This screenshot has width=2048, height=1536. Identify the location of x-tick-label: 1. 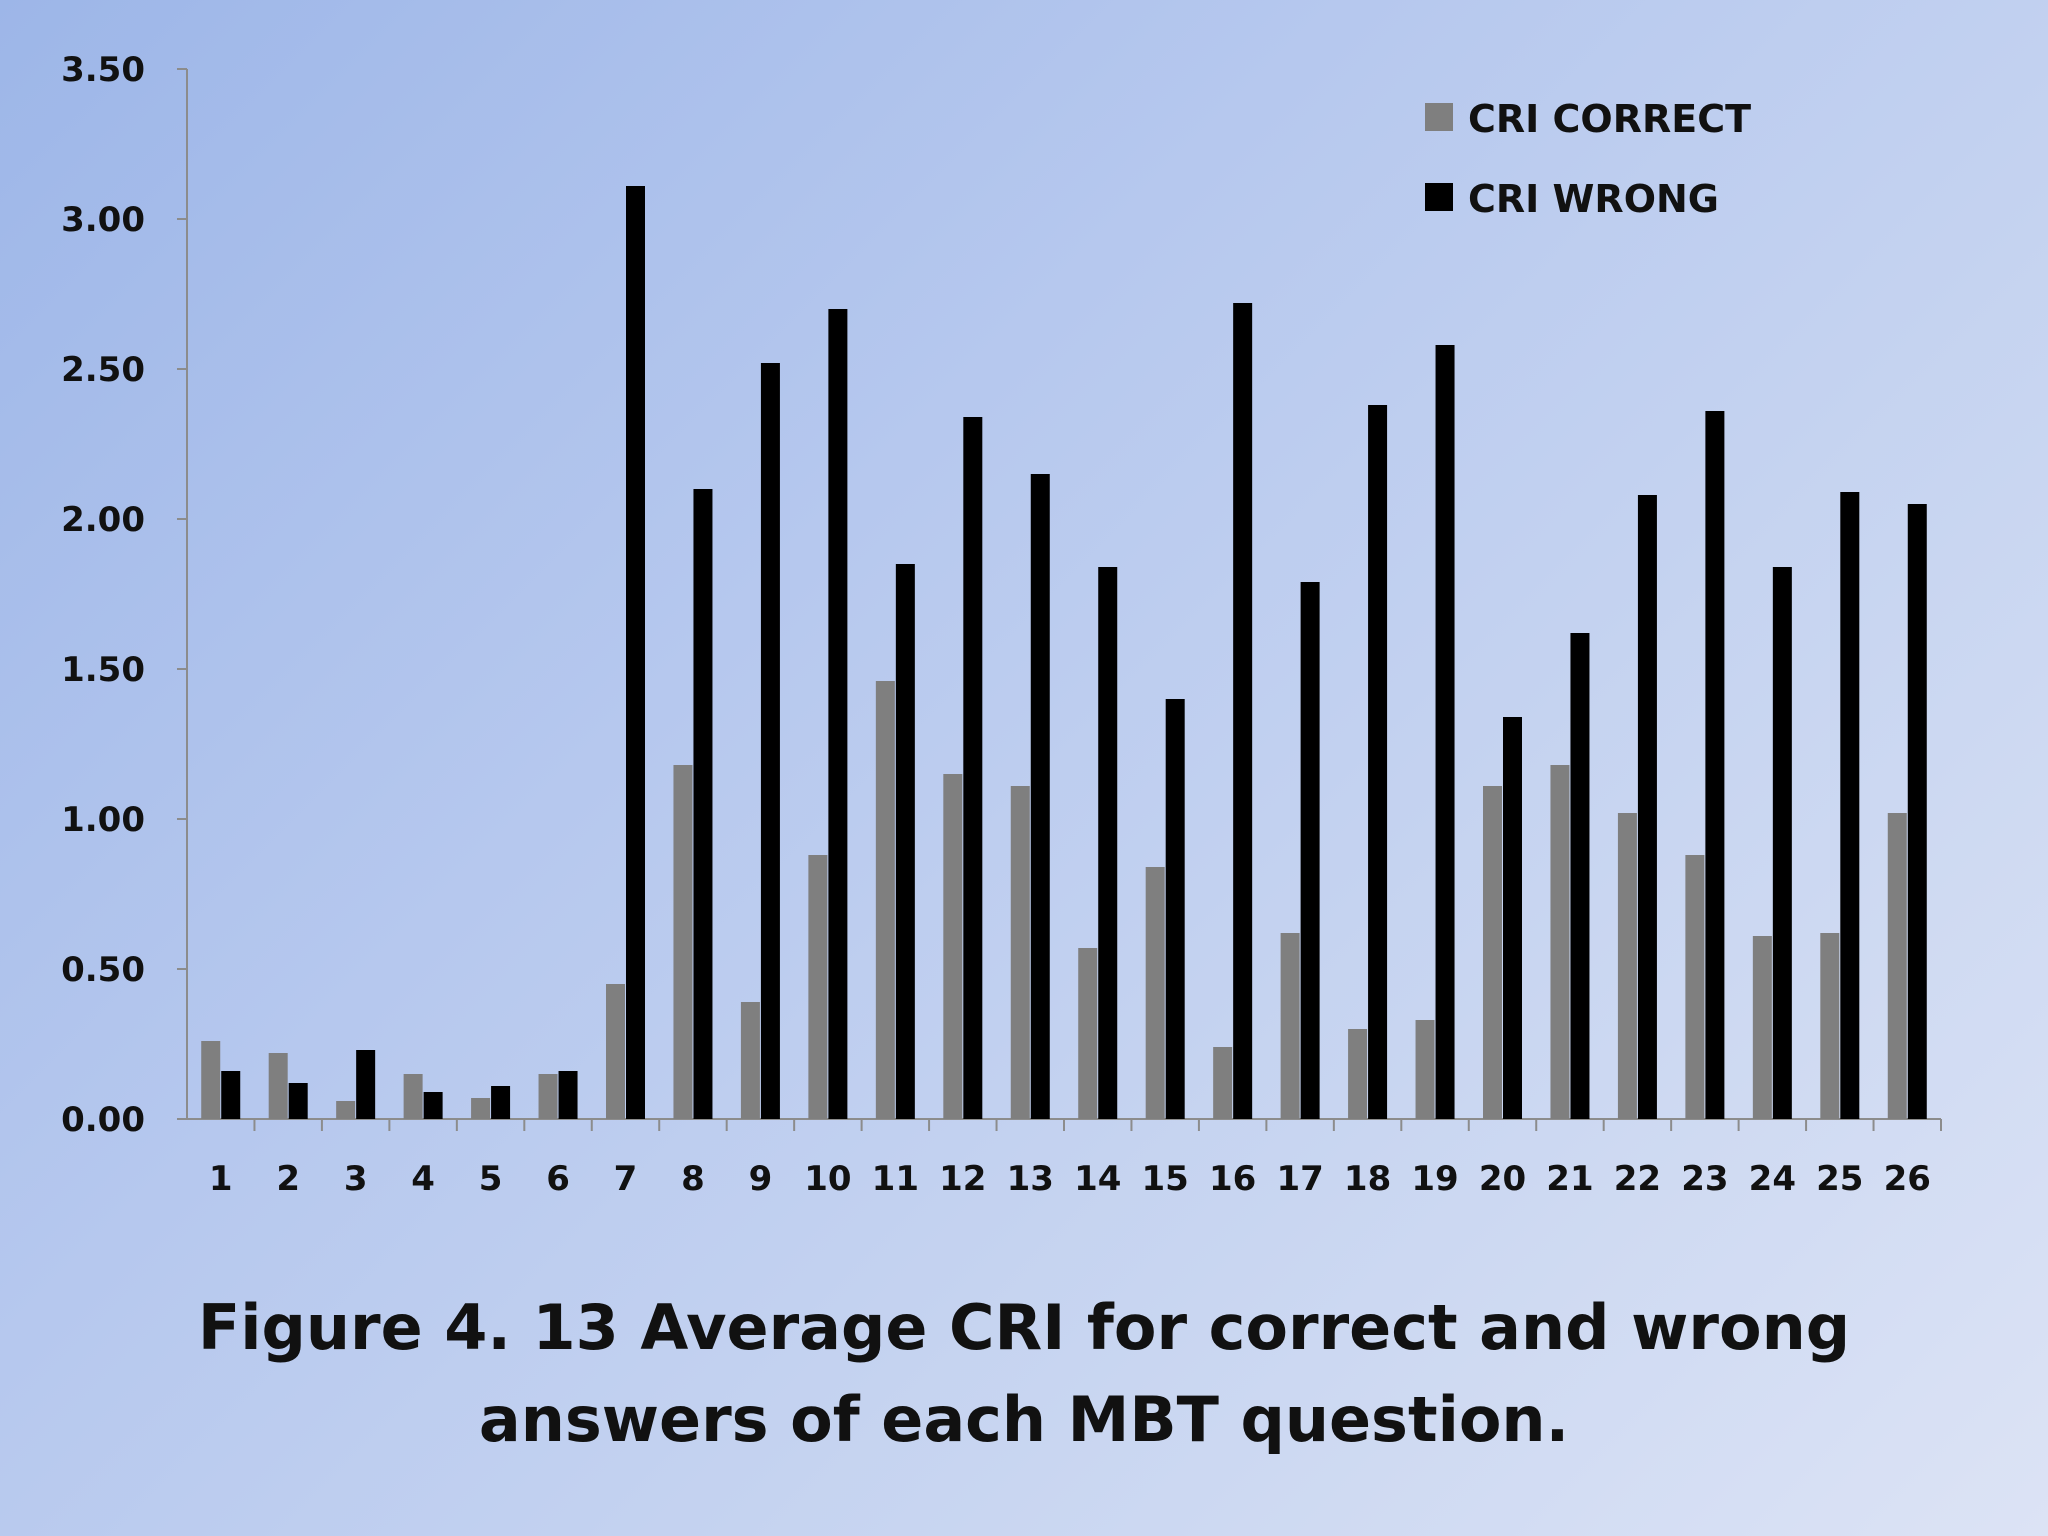
(221, 1179).